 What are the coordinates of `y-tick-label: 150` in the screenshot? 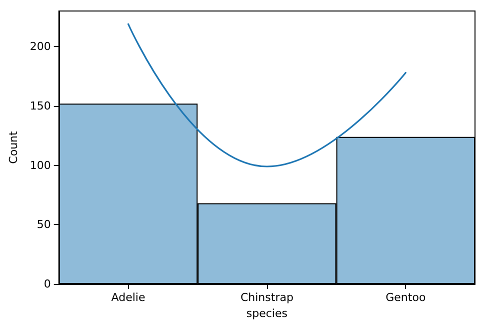 It's located at (40, 105).